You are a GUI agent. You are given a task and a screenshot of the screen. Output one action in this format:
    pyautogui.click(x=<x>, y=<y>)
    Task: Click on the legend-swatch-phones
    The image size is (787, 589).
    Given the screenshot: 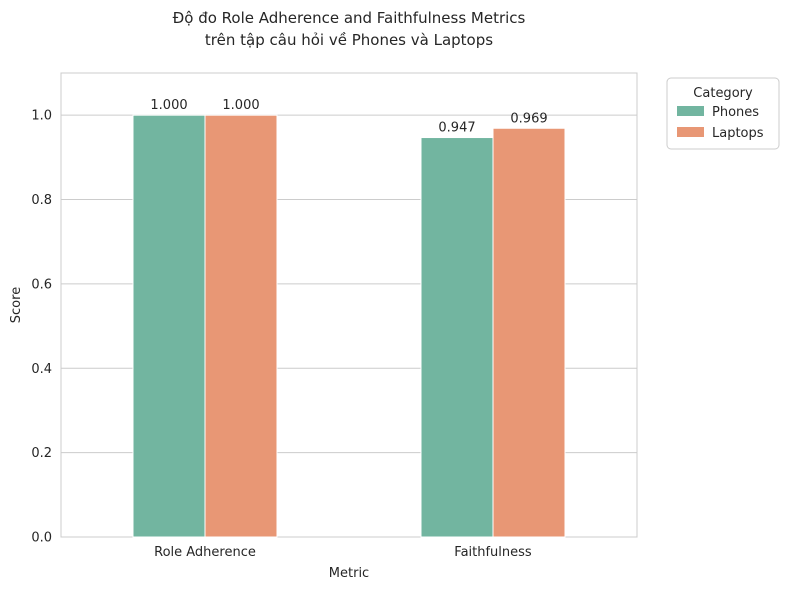 What is the action you would take?
    pyautogui.click(x=690, y=111)
    